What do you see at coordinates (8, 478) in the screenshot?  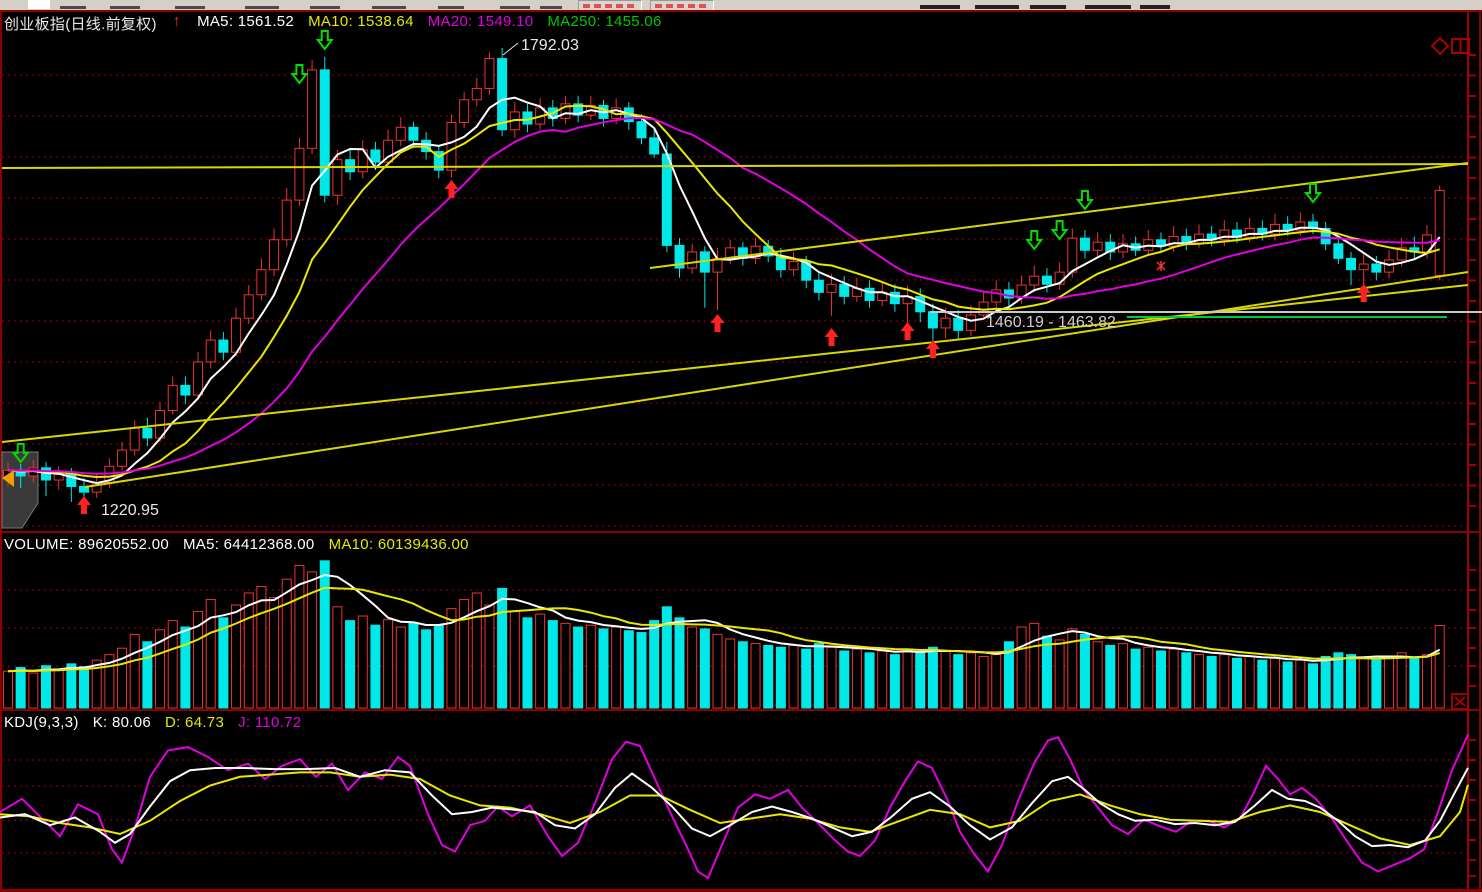 I see `left-triangle-marker` at bounding box center [8, 478].